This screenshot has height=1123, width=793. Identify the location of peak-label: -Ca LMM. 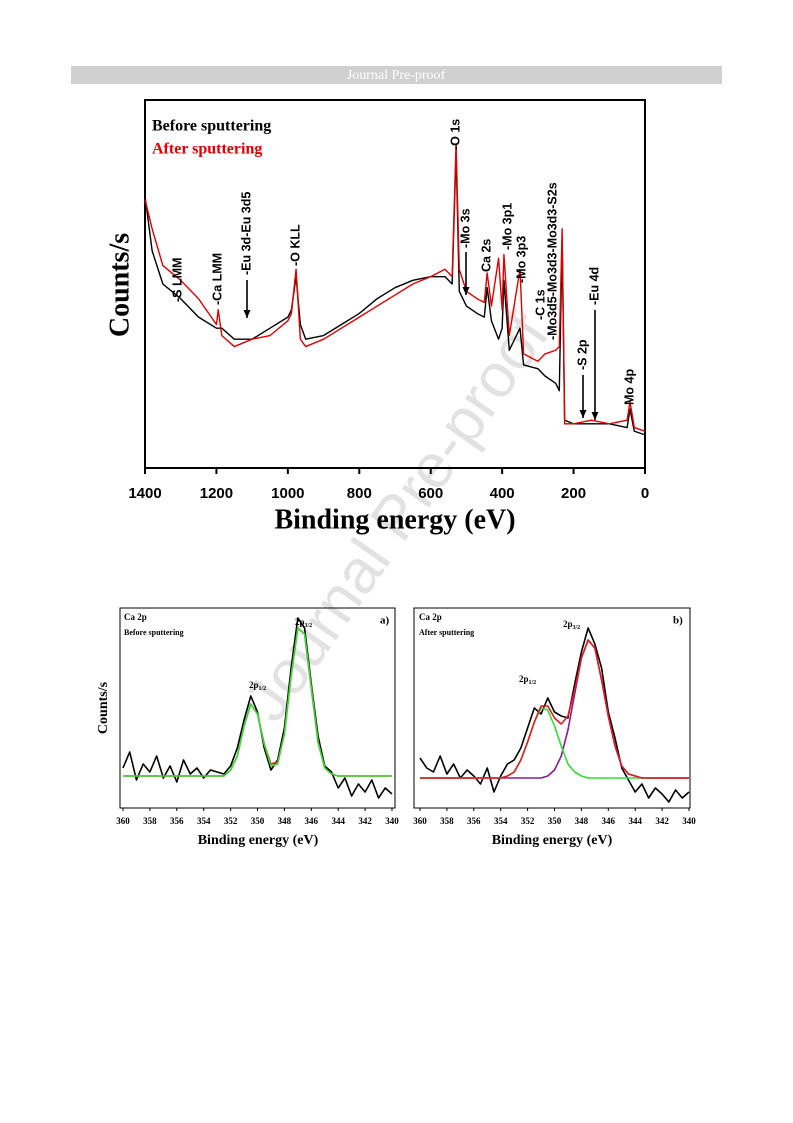
(217, 279).